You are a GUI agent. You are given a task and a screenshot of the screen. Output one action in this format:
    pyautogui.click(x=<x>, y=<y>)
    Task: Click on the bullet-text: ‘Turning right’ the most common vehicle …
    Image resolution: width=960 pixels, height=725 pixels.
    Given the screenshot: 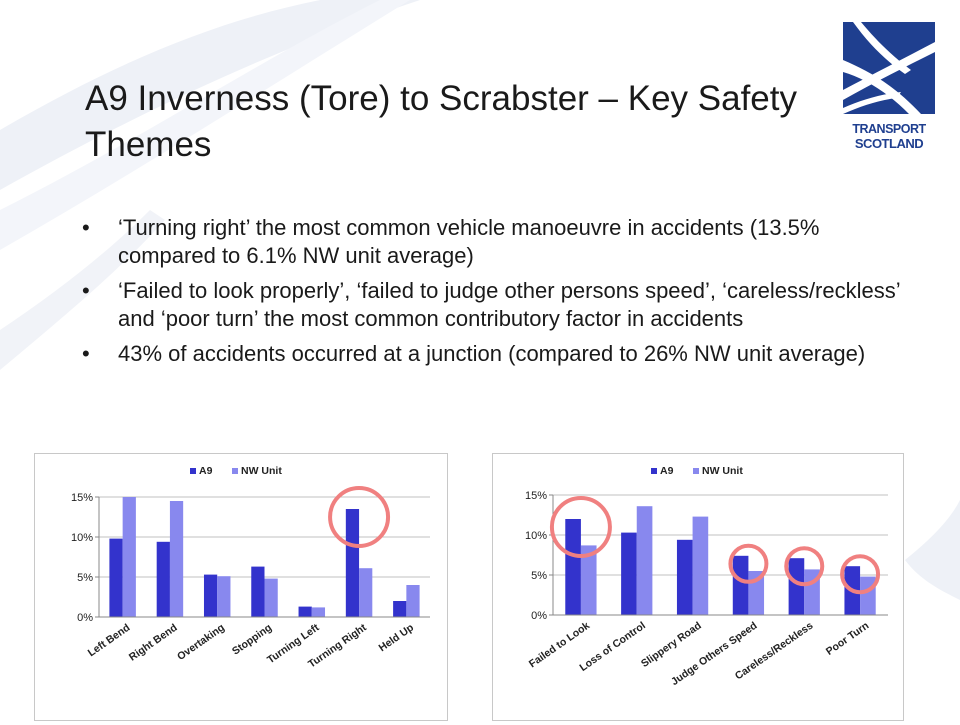 What is the action you would take?
    pyautogui.click(x=469, y=241)
    